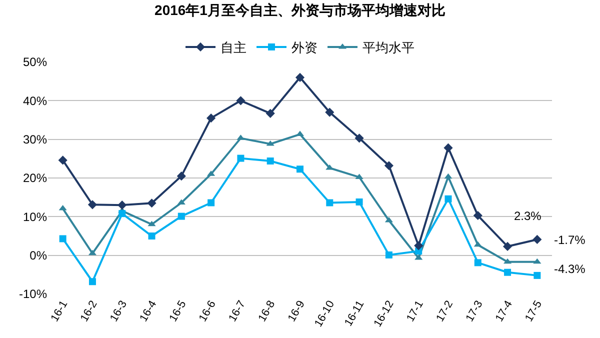 The height and width of the screenshot is (338, 600). I want to click on annotation: 2.3%, so click(528, 216).